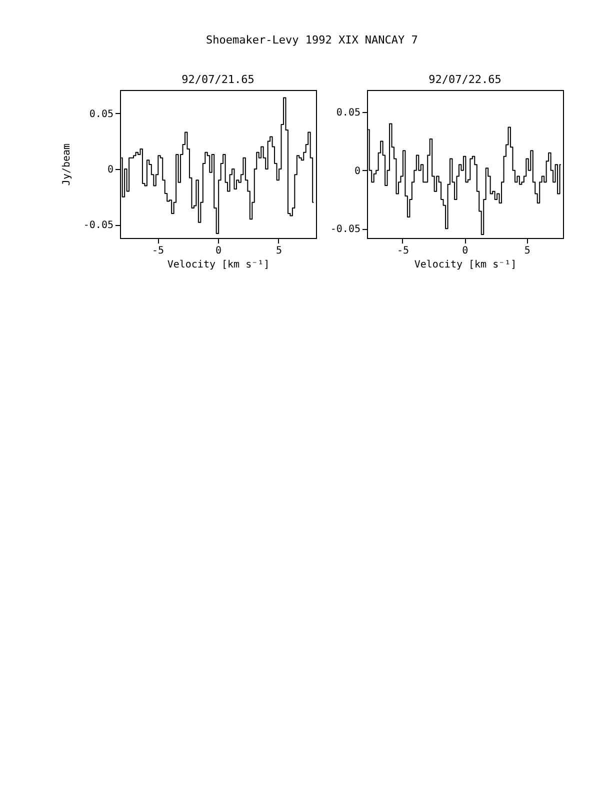 The height and width of the screenshot is (792, 612). What do you see at coordinates (66, 164) in the screenshot?
I see `y-axis-title: Jy/beam` at bounding box center [66, 164].